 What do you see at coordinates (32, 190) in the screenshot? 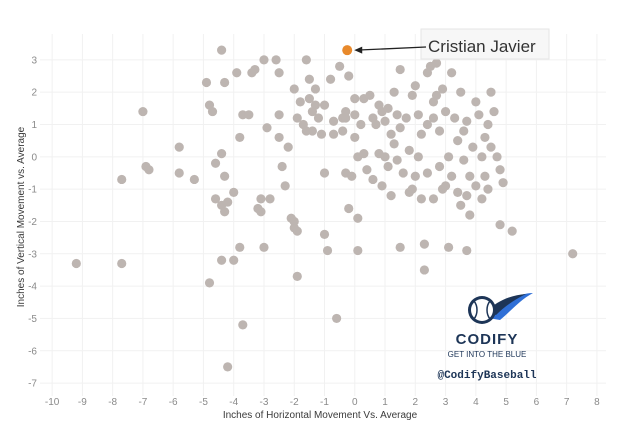
I see `y-tick-label: -1` at bounding box center [32, 190].